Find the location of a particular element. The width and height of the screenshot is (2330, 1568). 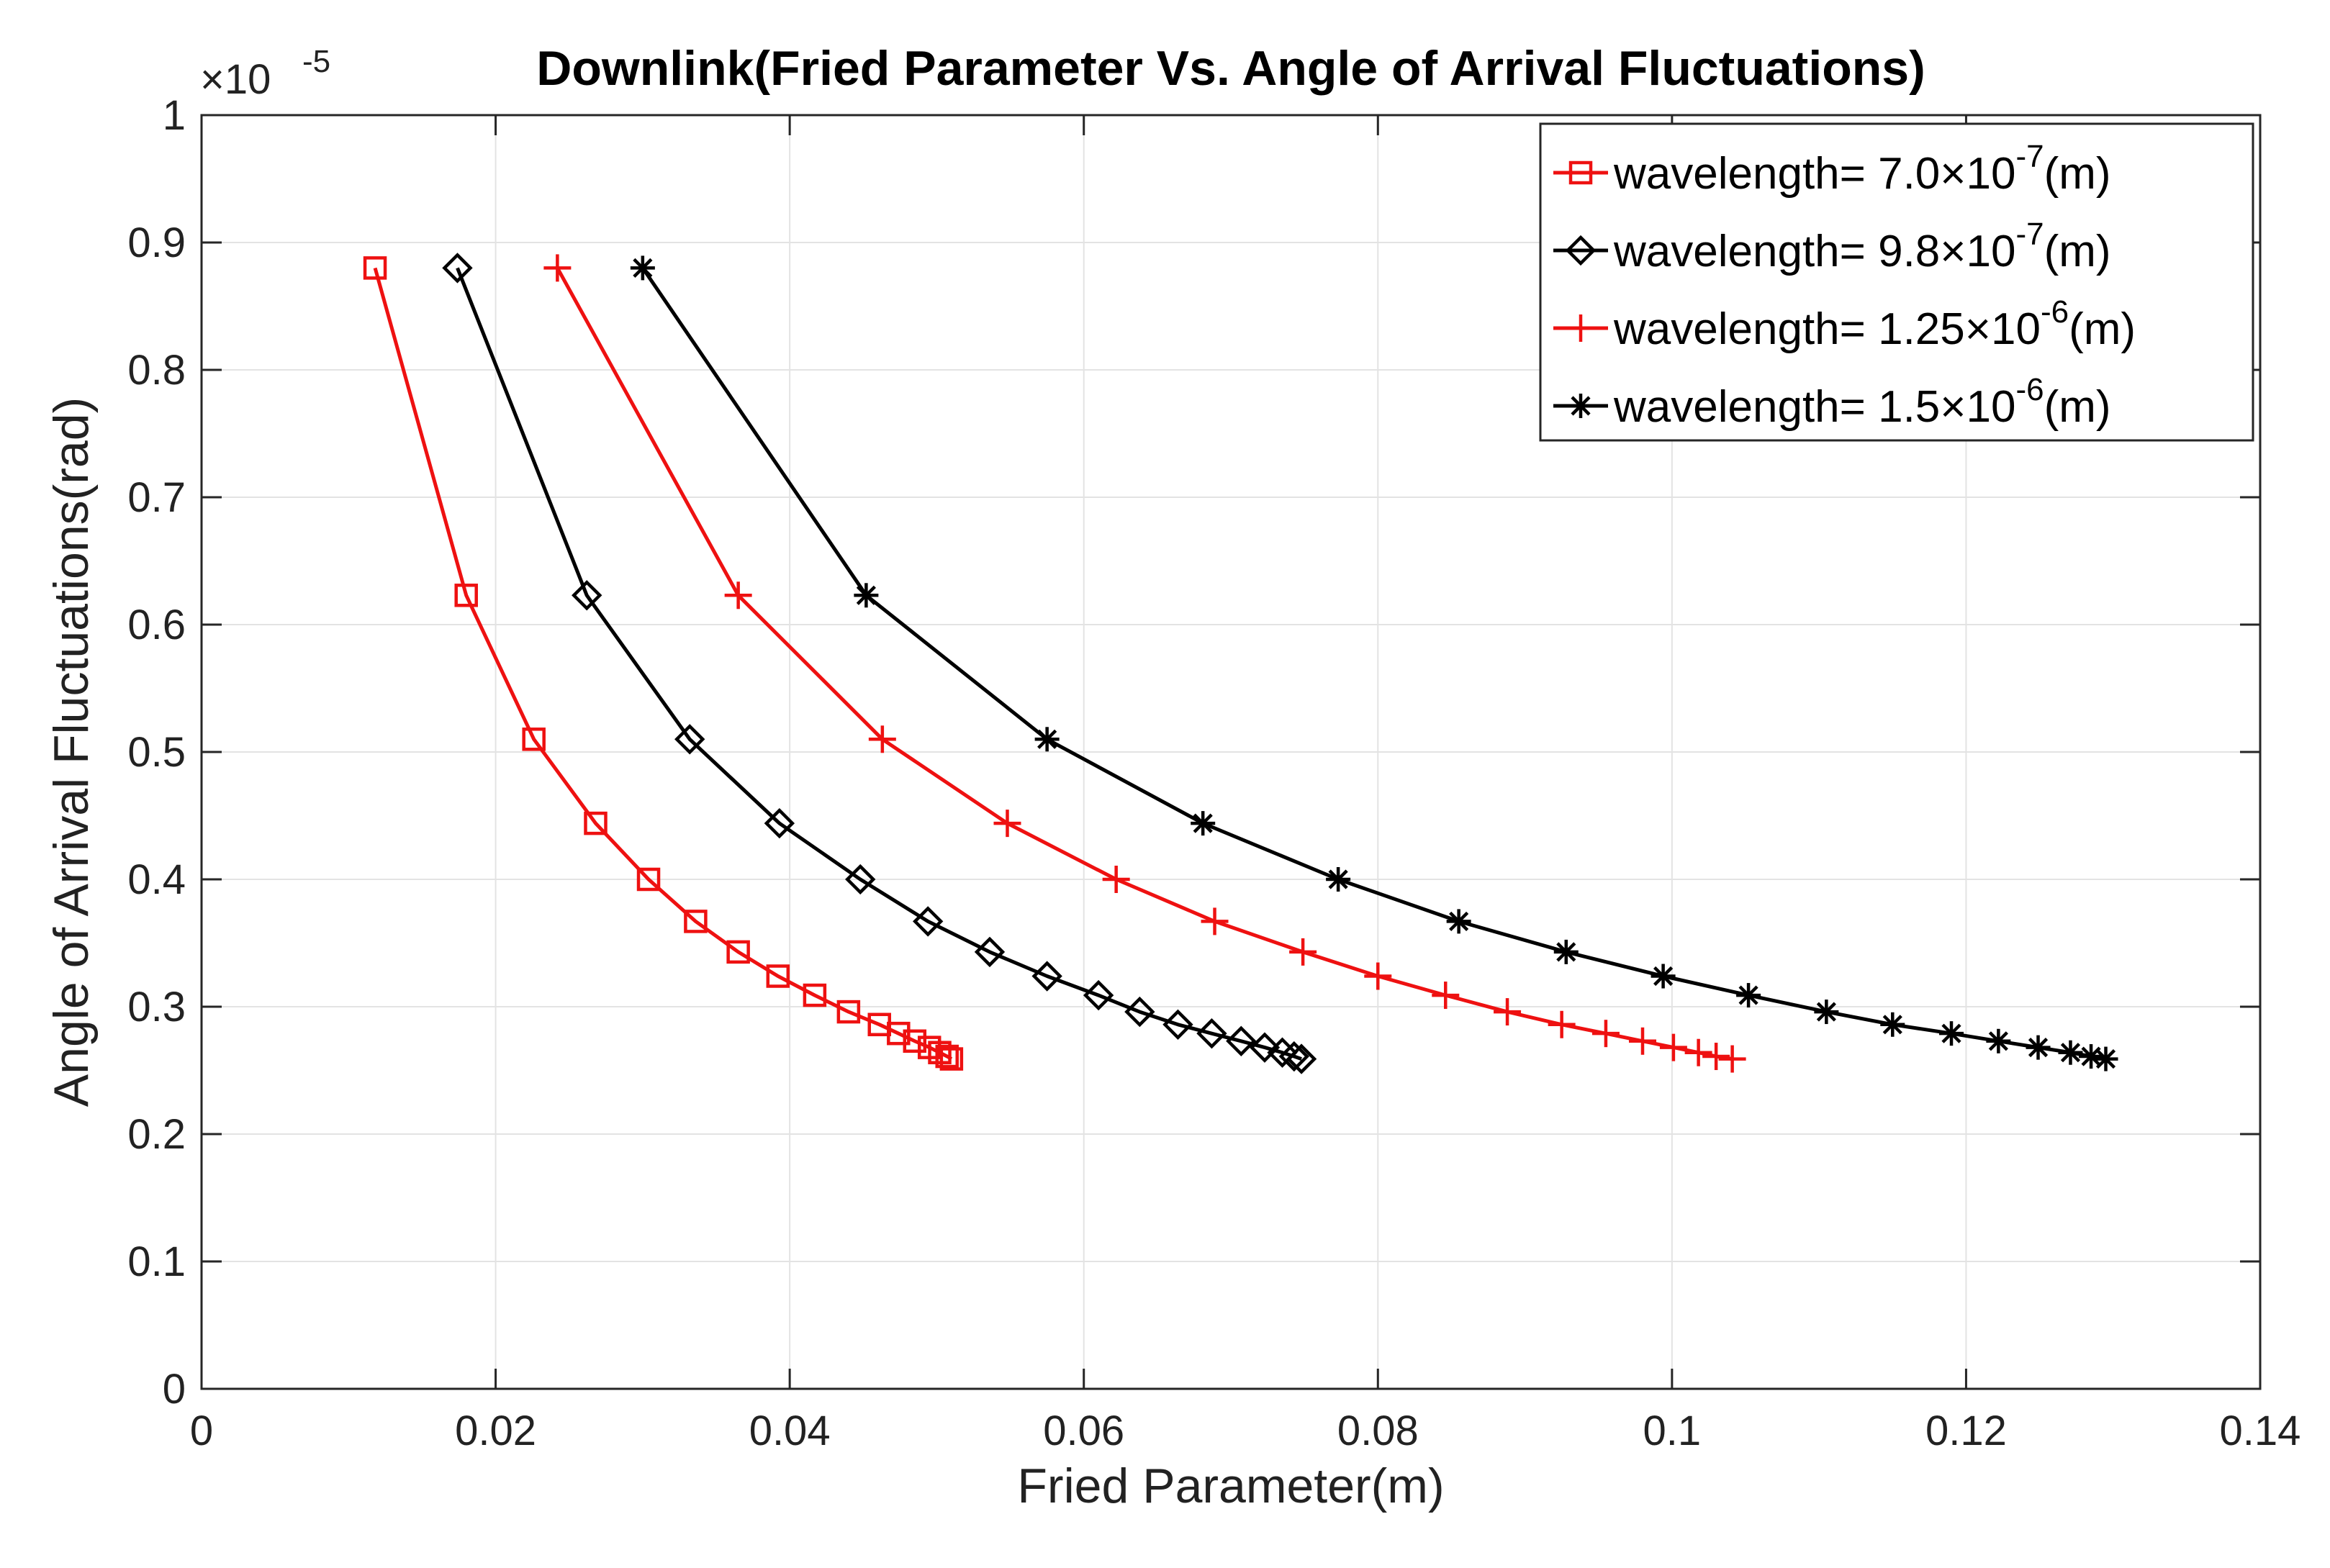

x-tick-label: 0.12 is located at coordinates (1966, 1431).